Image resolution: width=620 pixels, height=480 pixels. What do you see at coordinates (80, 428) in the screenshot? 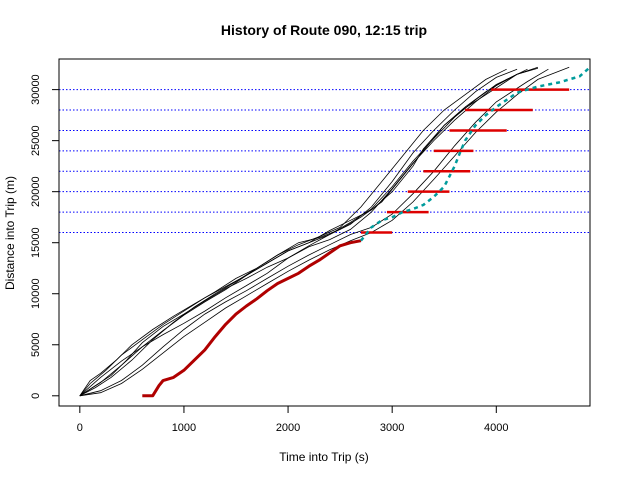
I see `x-tick-label: 0` at bounding box center [80, 428].